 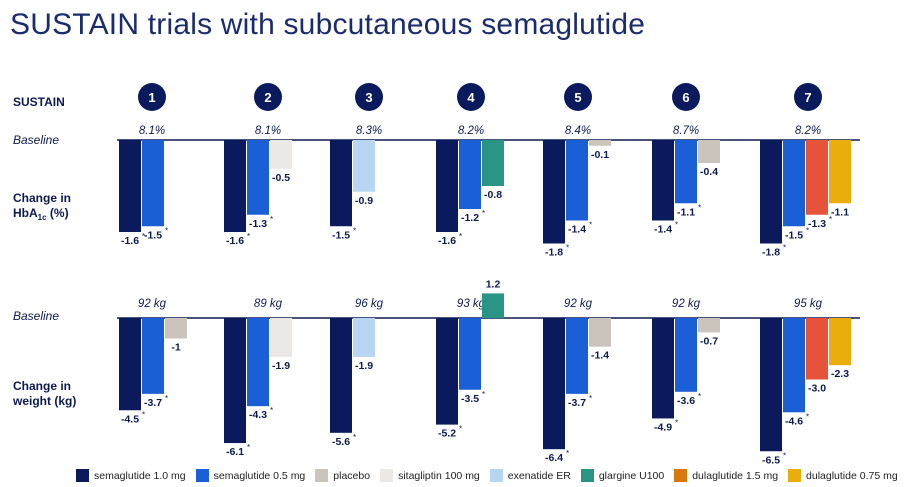 I want to click on legend-item-7: dulaglutide 1.5 mg, so click(x=726, y=475).